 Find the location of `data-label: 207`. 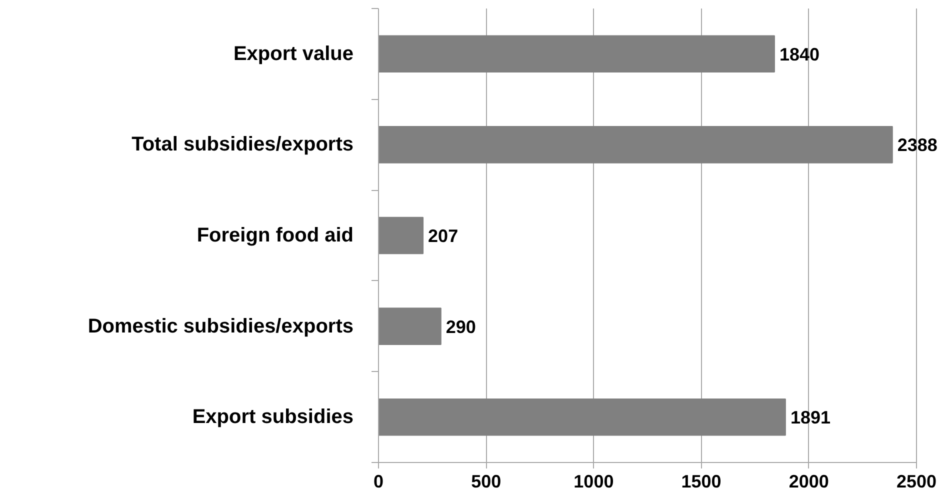

data-label: 207 is located at coordinates (443, 236).